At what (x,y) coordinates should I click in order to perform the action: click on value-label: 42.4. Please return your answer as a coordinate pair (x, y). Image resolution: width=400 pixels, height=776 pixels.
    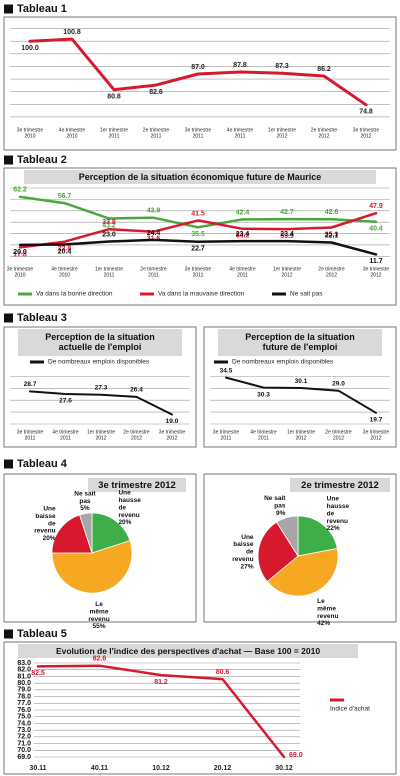
    Looking at the image, I should click on (243, 212).